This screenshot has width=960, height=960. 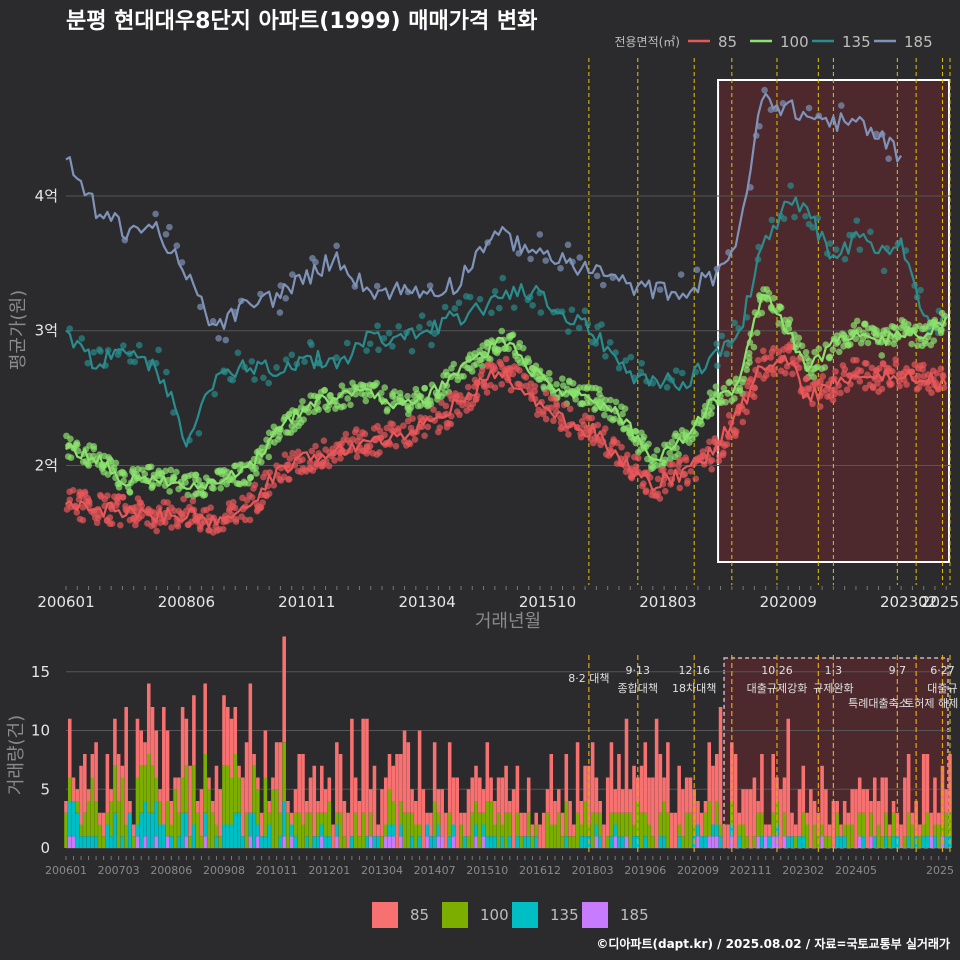 What do you see at coordinates (856, 42) in the screenshot?
I see `legend-label: 135` at bounding box center [856, 42].